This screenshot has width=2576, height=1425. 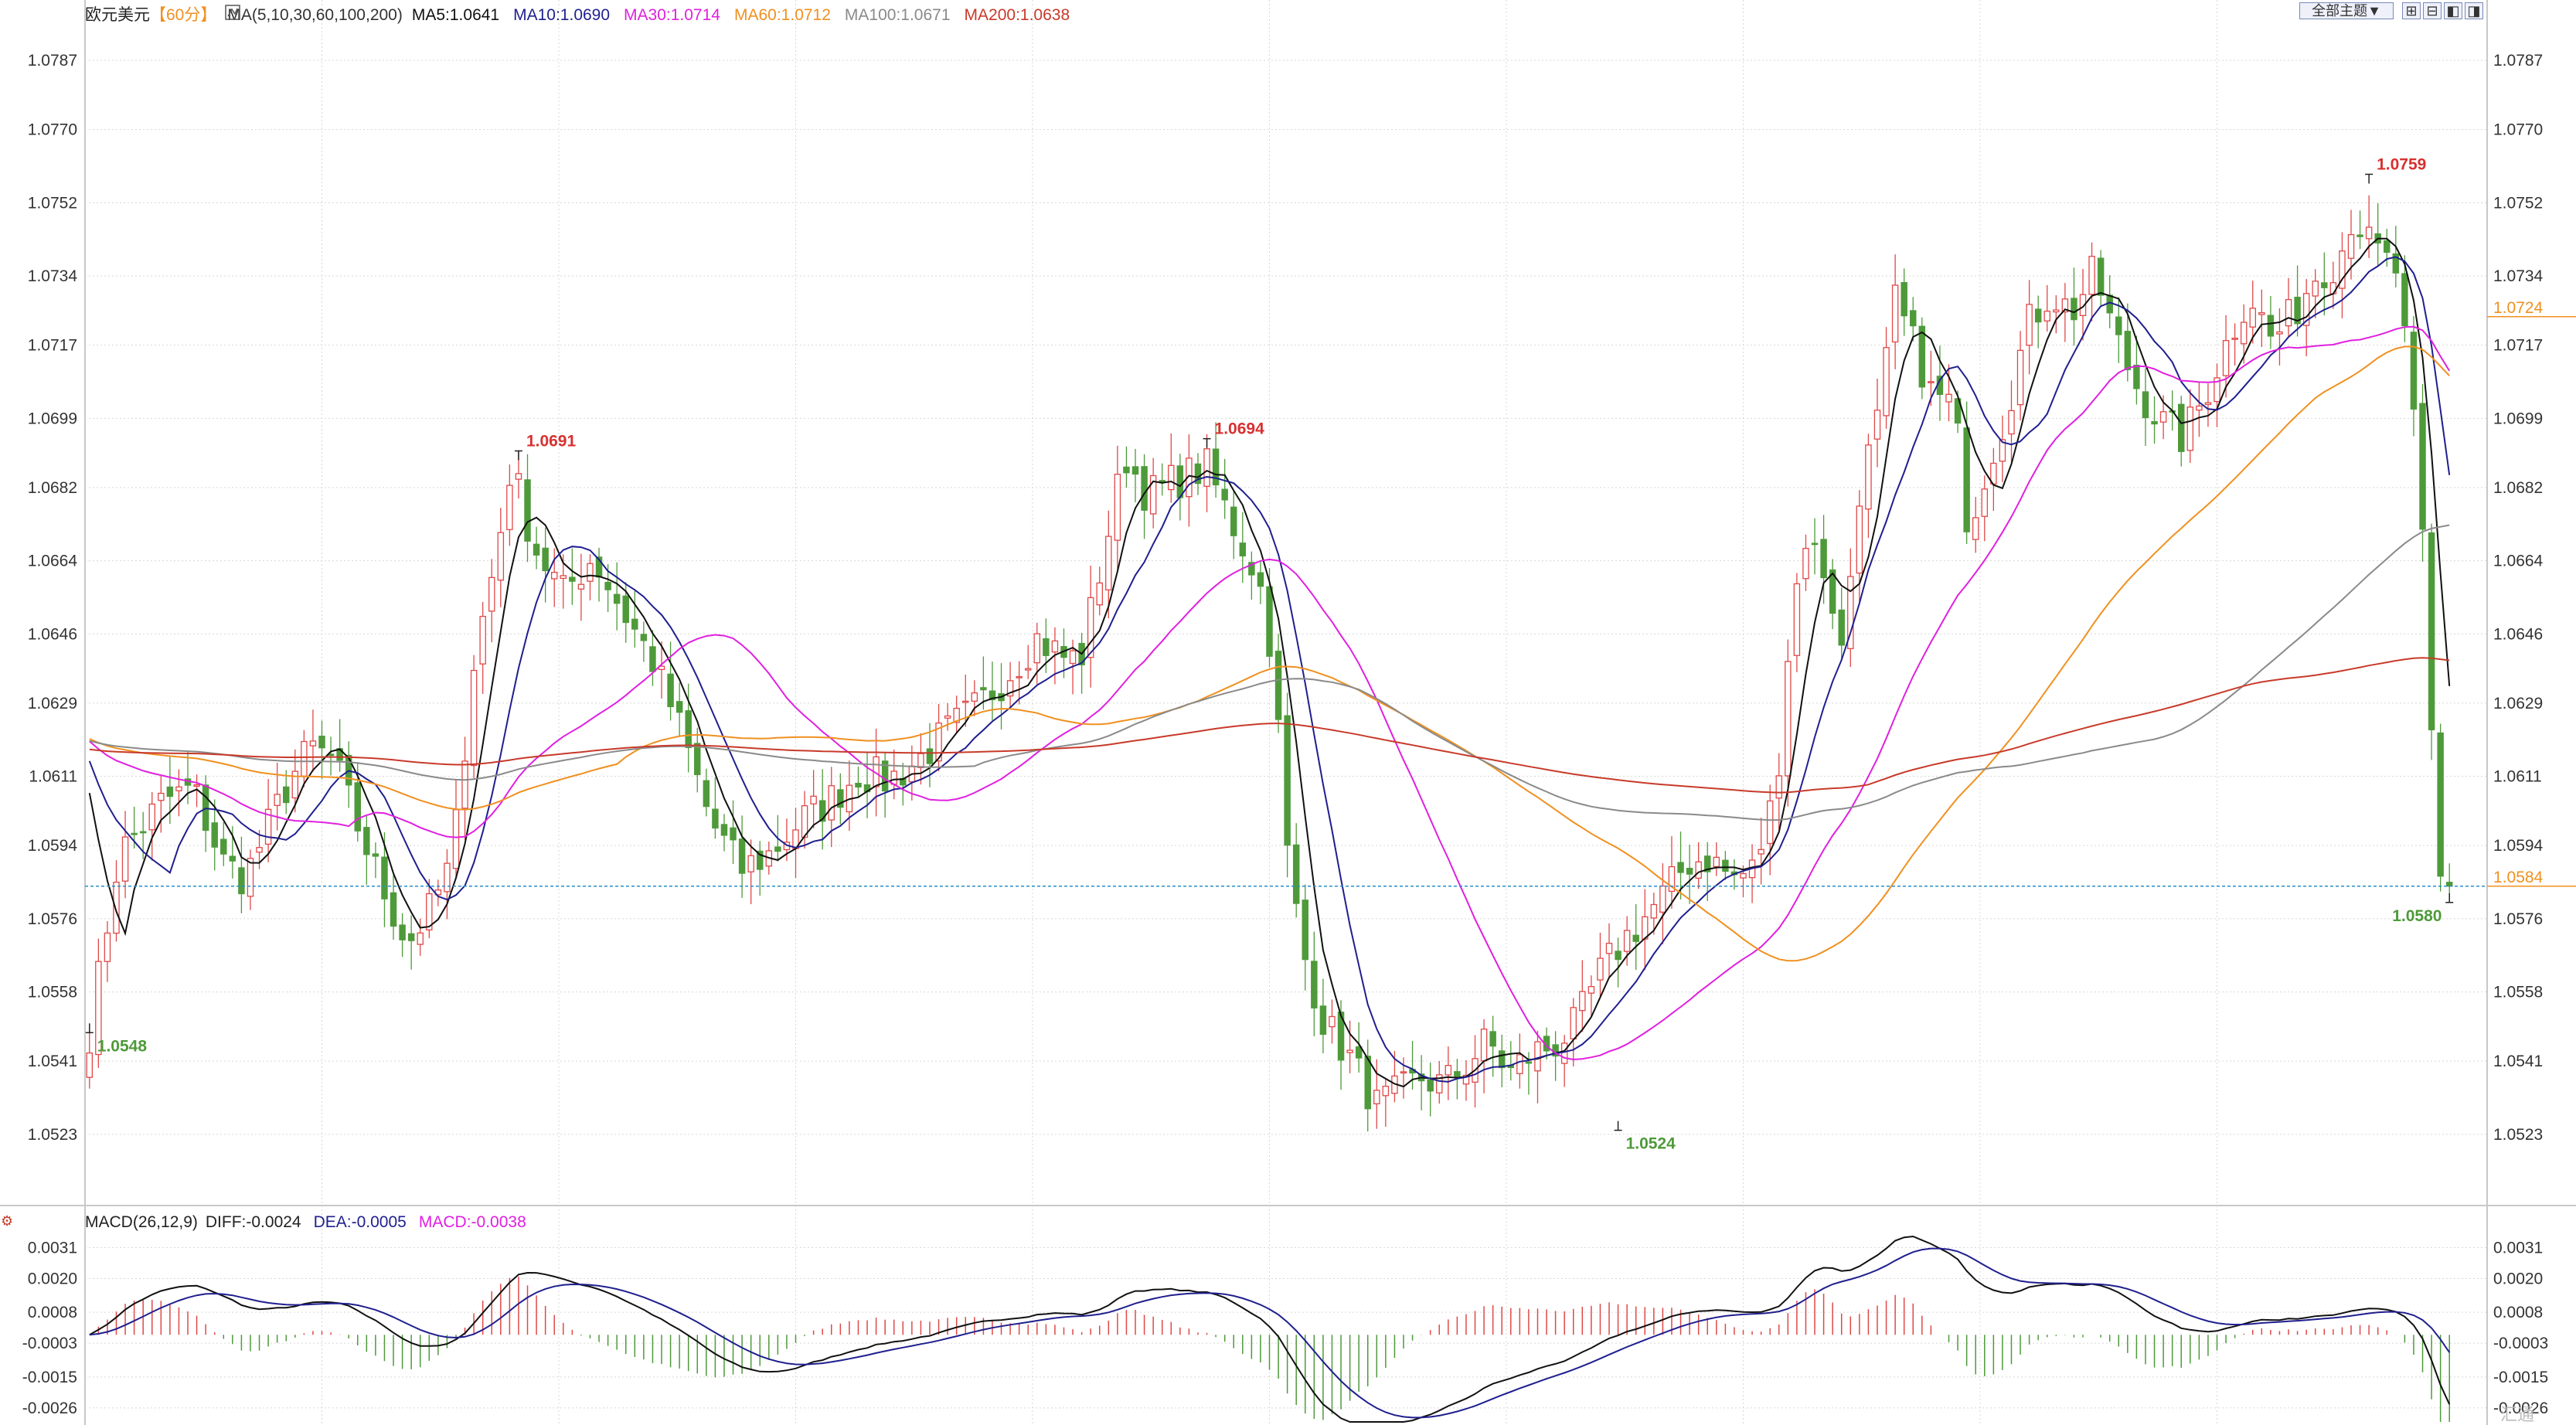 I want to click on toolbar-button-1: ⊞, so click(x=2411, y=11).